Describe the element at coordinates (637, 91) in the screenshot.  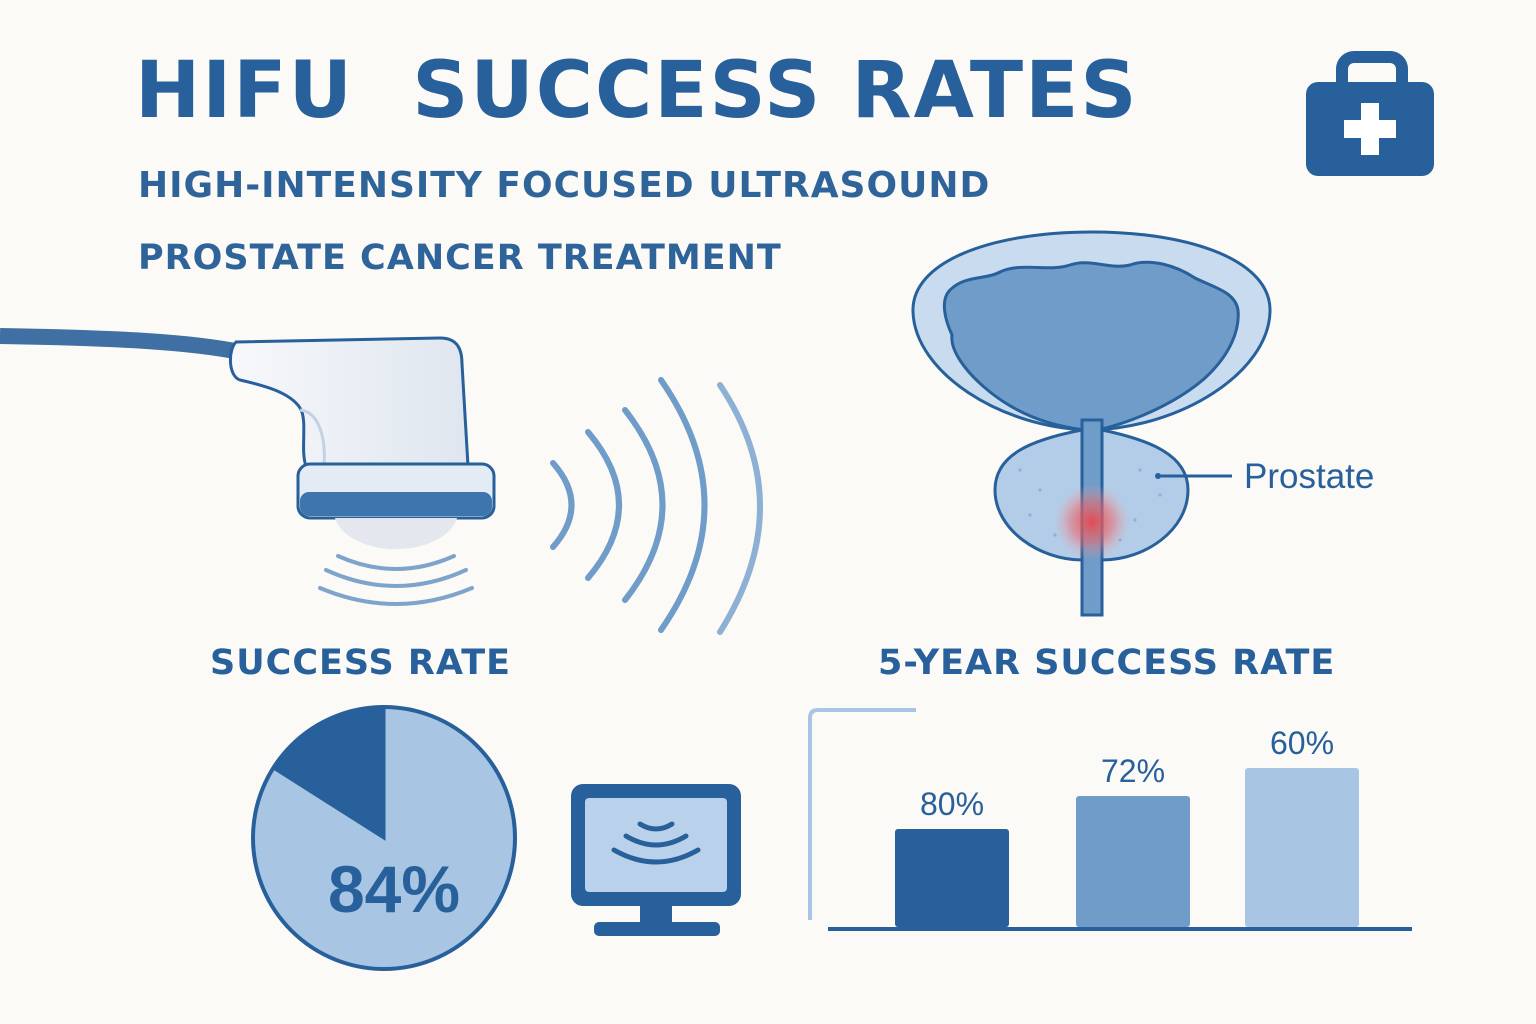
I see `page-title: HIFU SUCCESS RATES` at that location.